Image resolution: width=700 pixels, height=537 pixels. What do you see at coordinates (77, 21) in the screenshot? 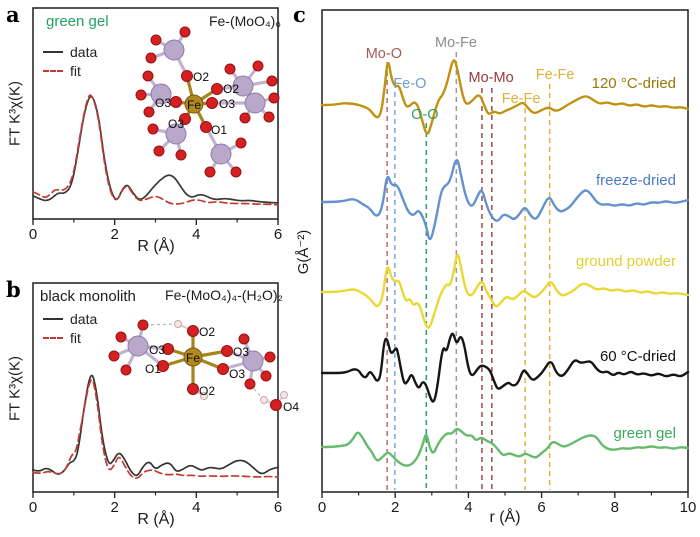
I see `sample-label-green-gel: green gel` at bounding box center [77, 21].